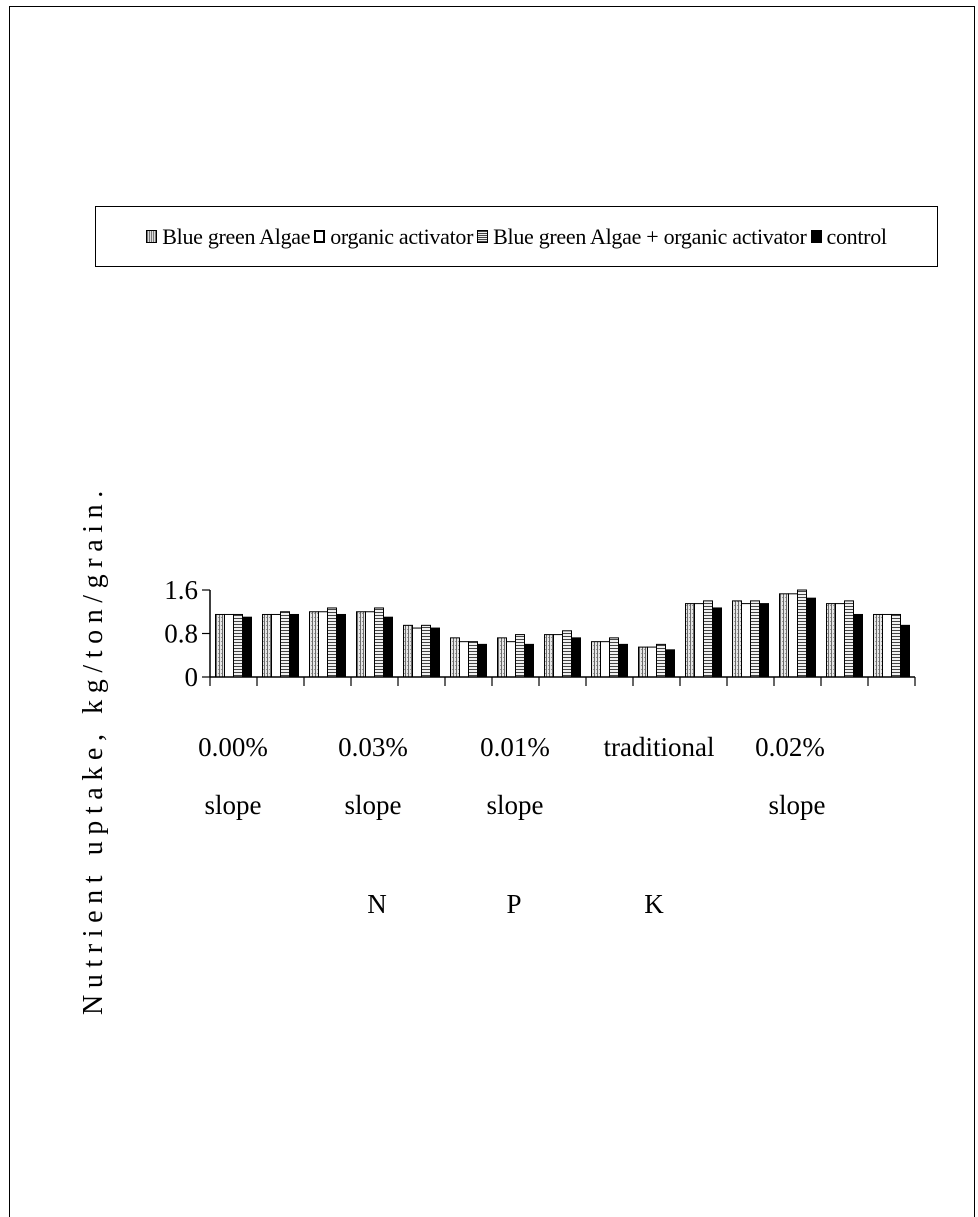 The width and height of the screenshot is (978, 1217). I want to click on legend-label: organic activator, so click(402, 236).